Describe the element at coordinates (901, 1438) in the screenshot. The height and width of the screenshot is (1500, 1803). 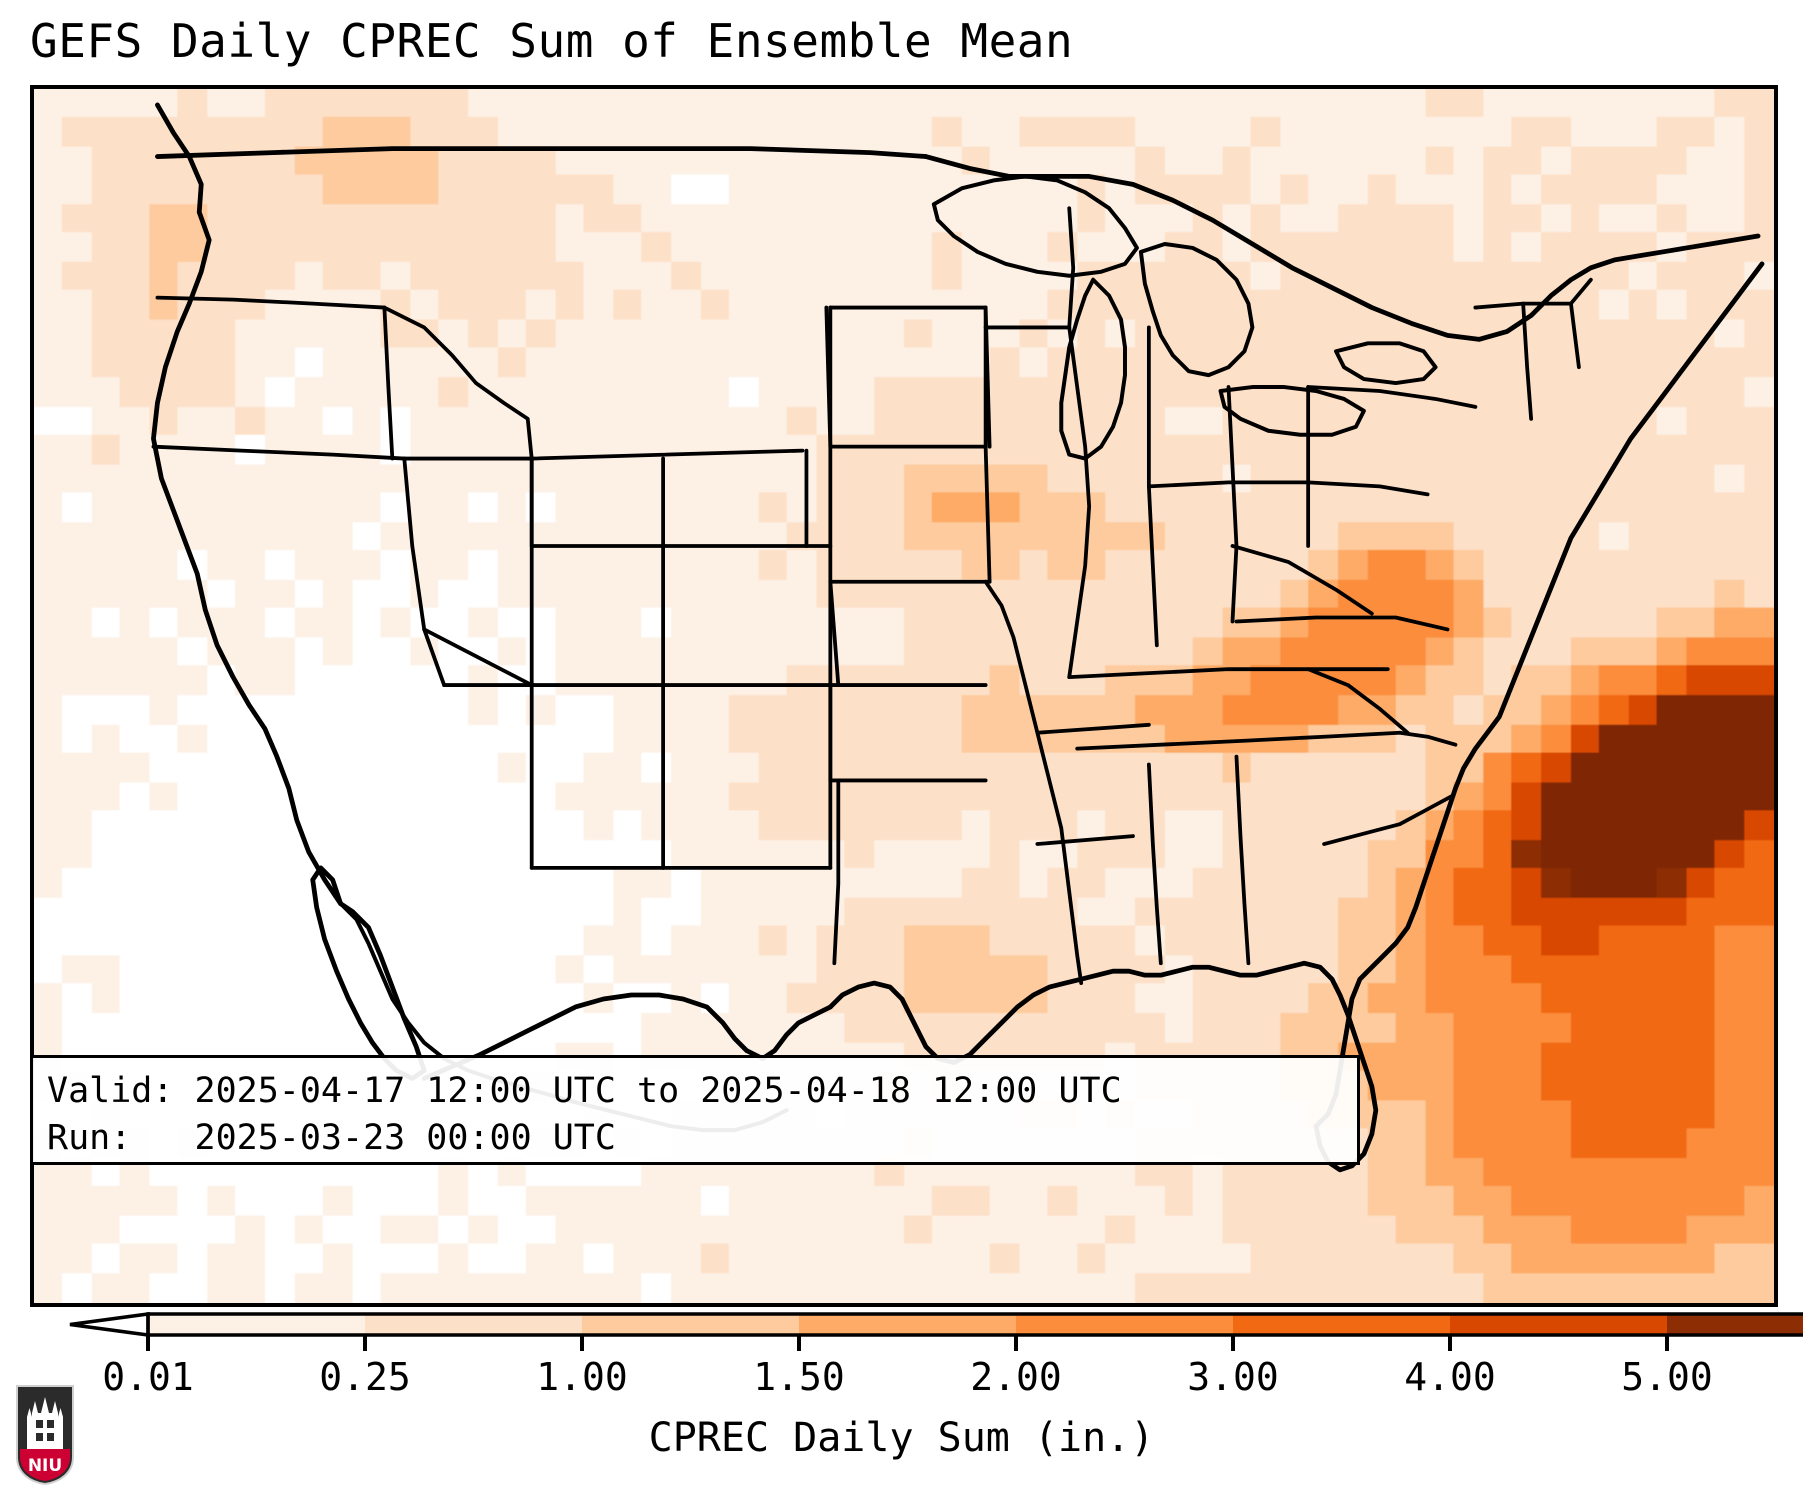
I see `colorbar-axis-label: CPREC Daily Sum (in.)` at that location.